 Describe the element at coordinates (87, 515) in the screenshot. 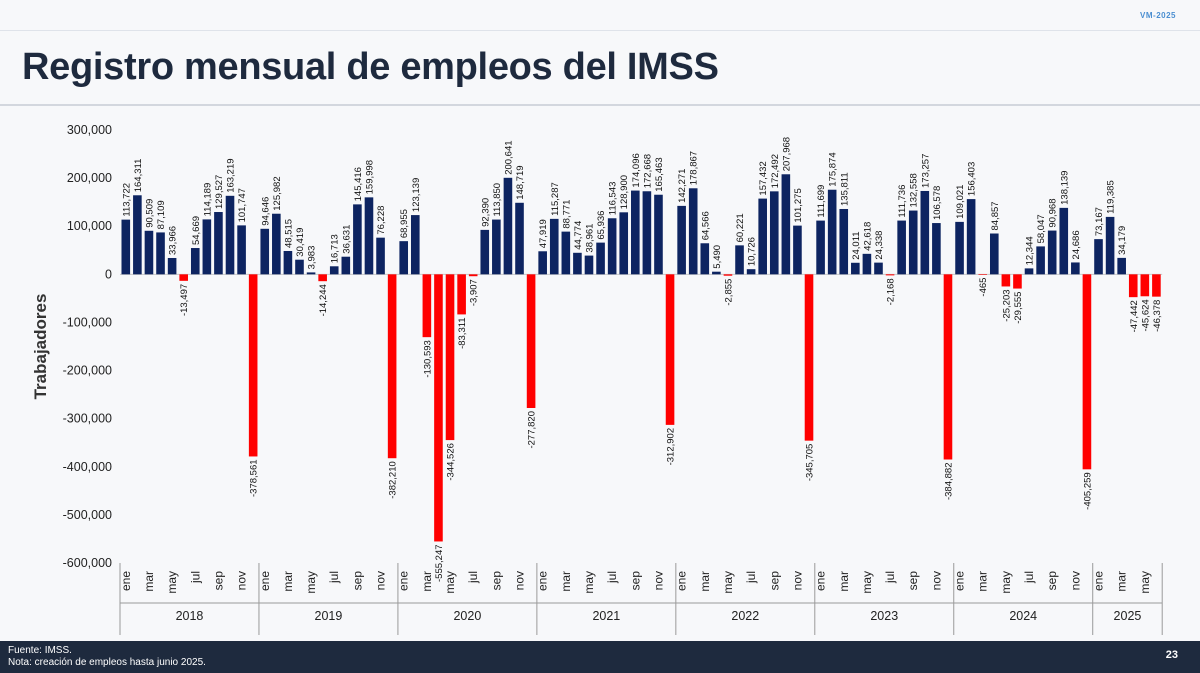

I see `y-tick-label: -500,000` at that location.